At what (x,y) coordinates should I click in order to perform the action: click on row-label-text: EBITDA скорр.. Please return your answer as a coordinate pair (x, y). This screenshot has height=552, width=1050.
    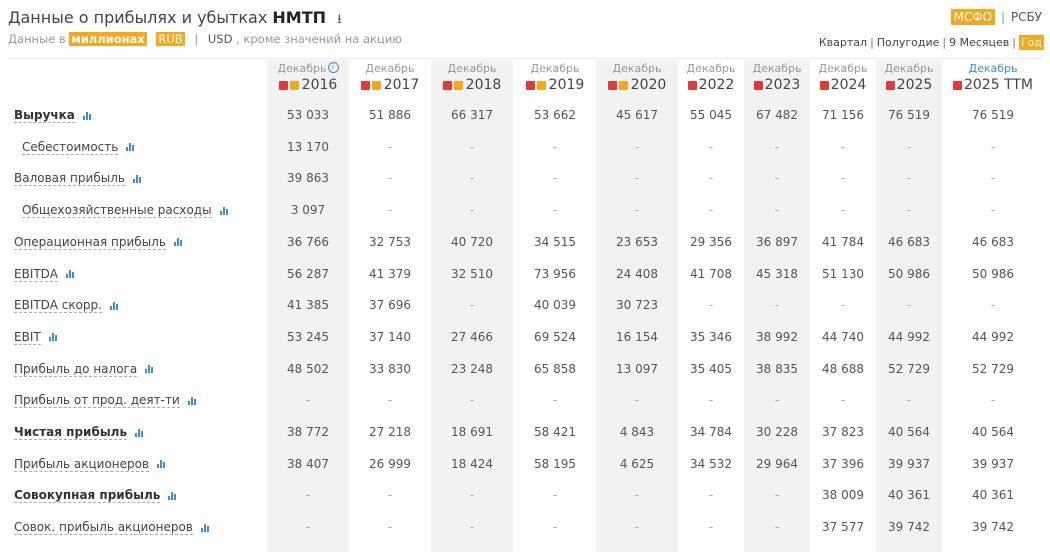
    Looking at the image, I should click on (58, 306).